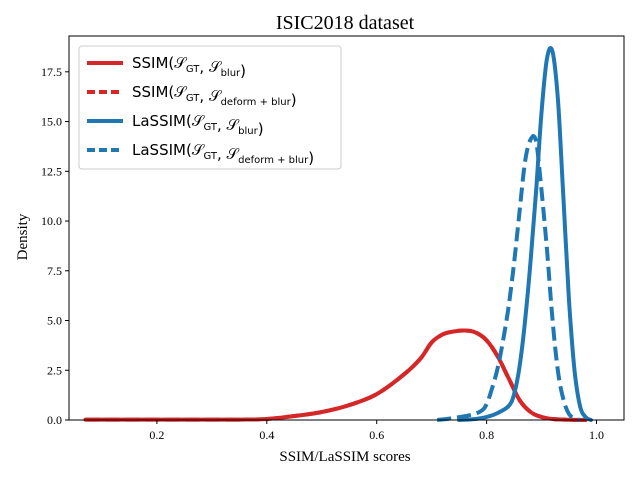  Describe the element at coordinates (596, 435) in the screenshot. I see `x-tick-label: 1.0` at that location.